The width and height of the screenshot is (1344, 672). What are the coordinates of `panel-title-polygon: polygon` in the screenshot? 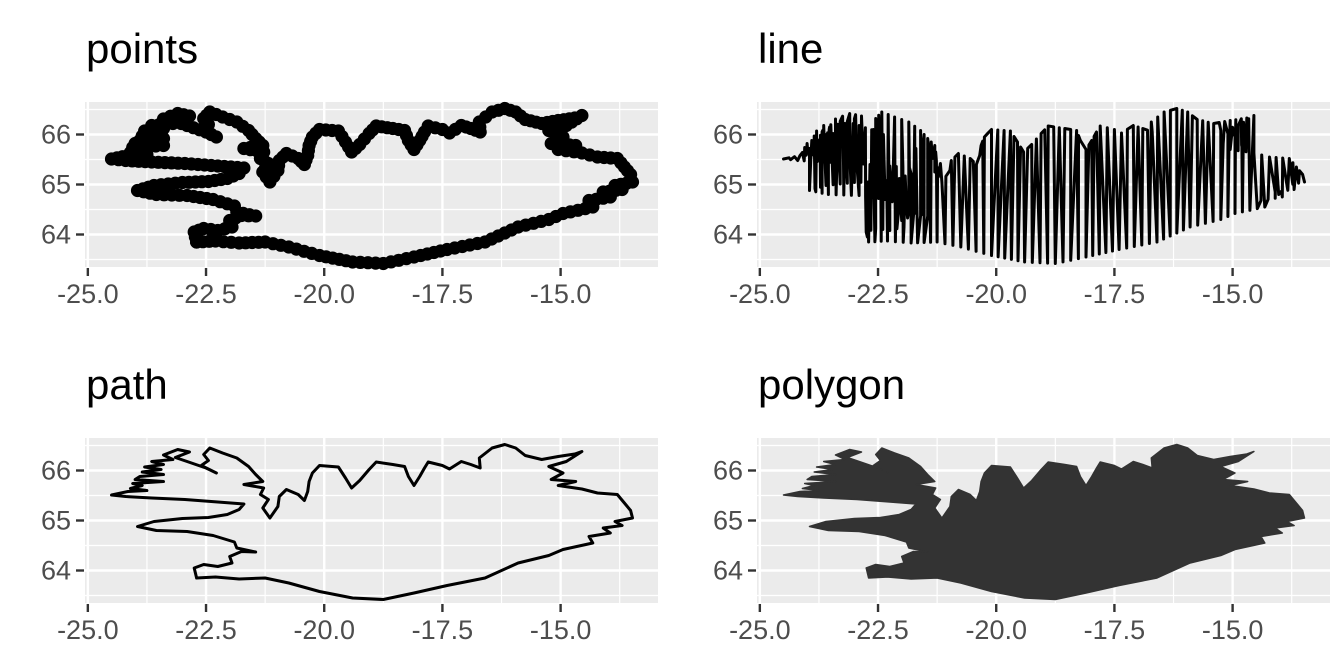 It's located at (832, 384).